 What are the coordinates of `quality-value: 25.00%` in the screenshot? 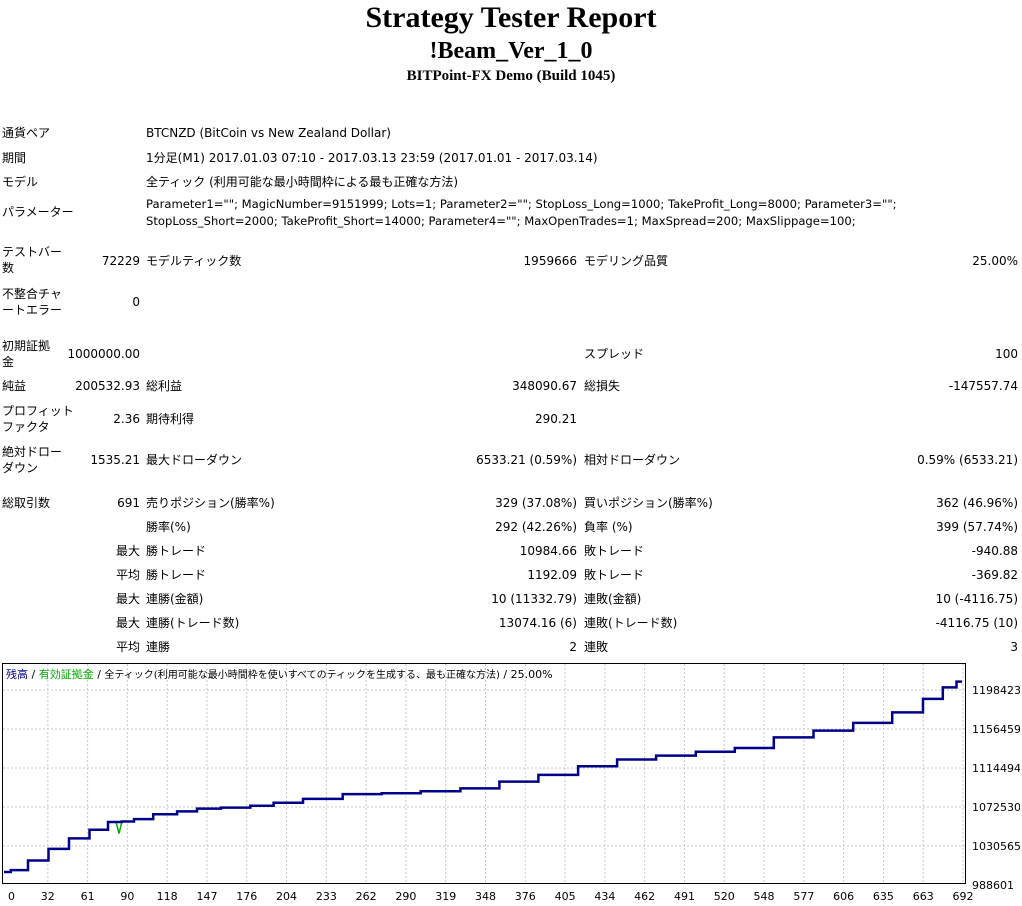 It's located at (995, 261).